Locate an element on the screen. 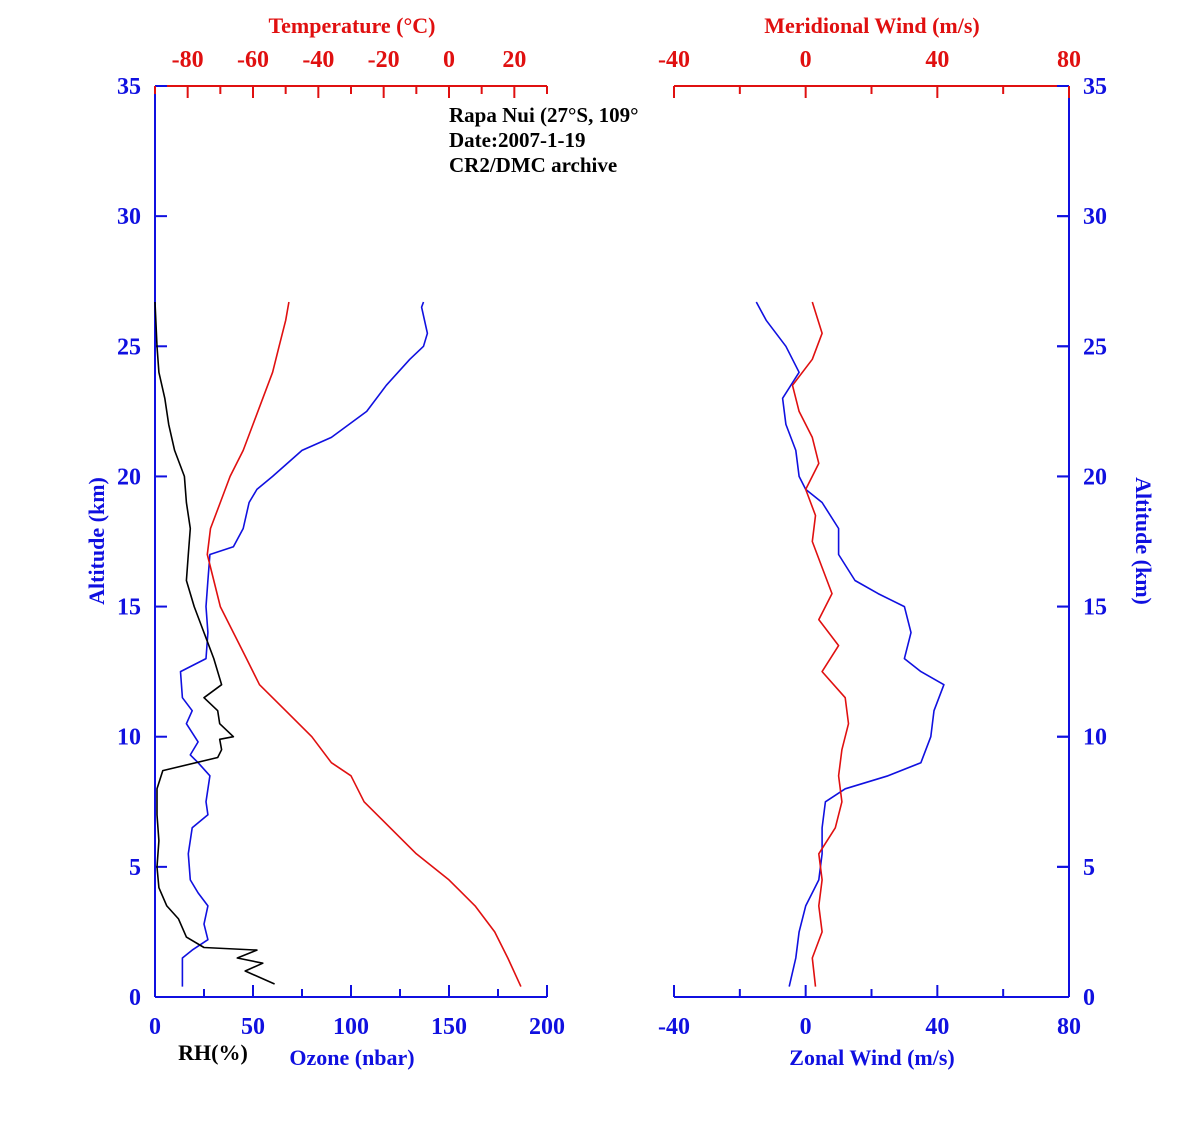  top-axis-tick-label: -20 is located at coordinates (384, 60).